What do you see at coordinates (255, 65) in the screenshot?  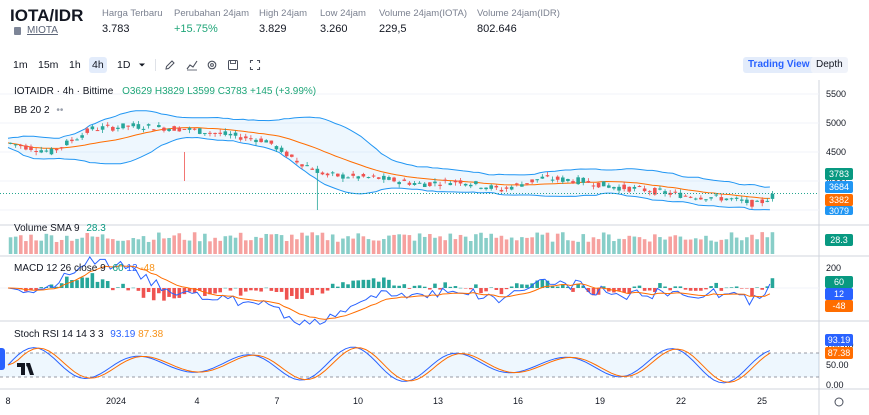 I see `fullscreen-icon` at bounding box center [255, 65].